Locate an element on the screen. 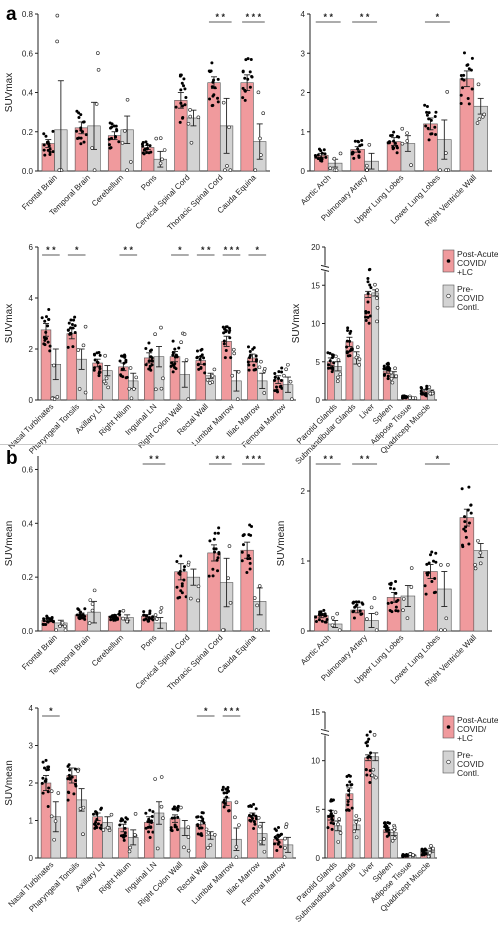  y-tick-label: 0.6 is located at coordinates (28, 469).